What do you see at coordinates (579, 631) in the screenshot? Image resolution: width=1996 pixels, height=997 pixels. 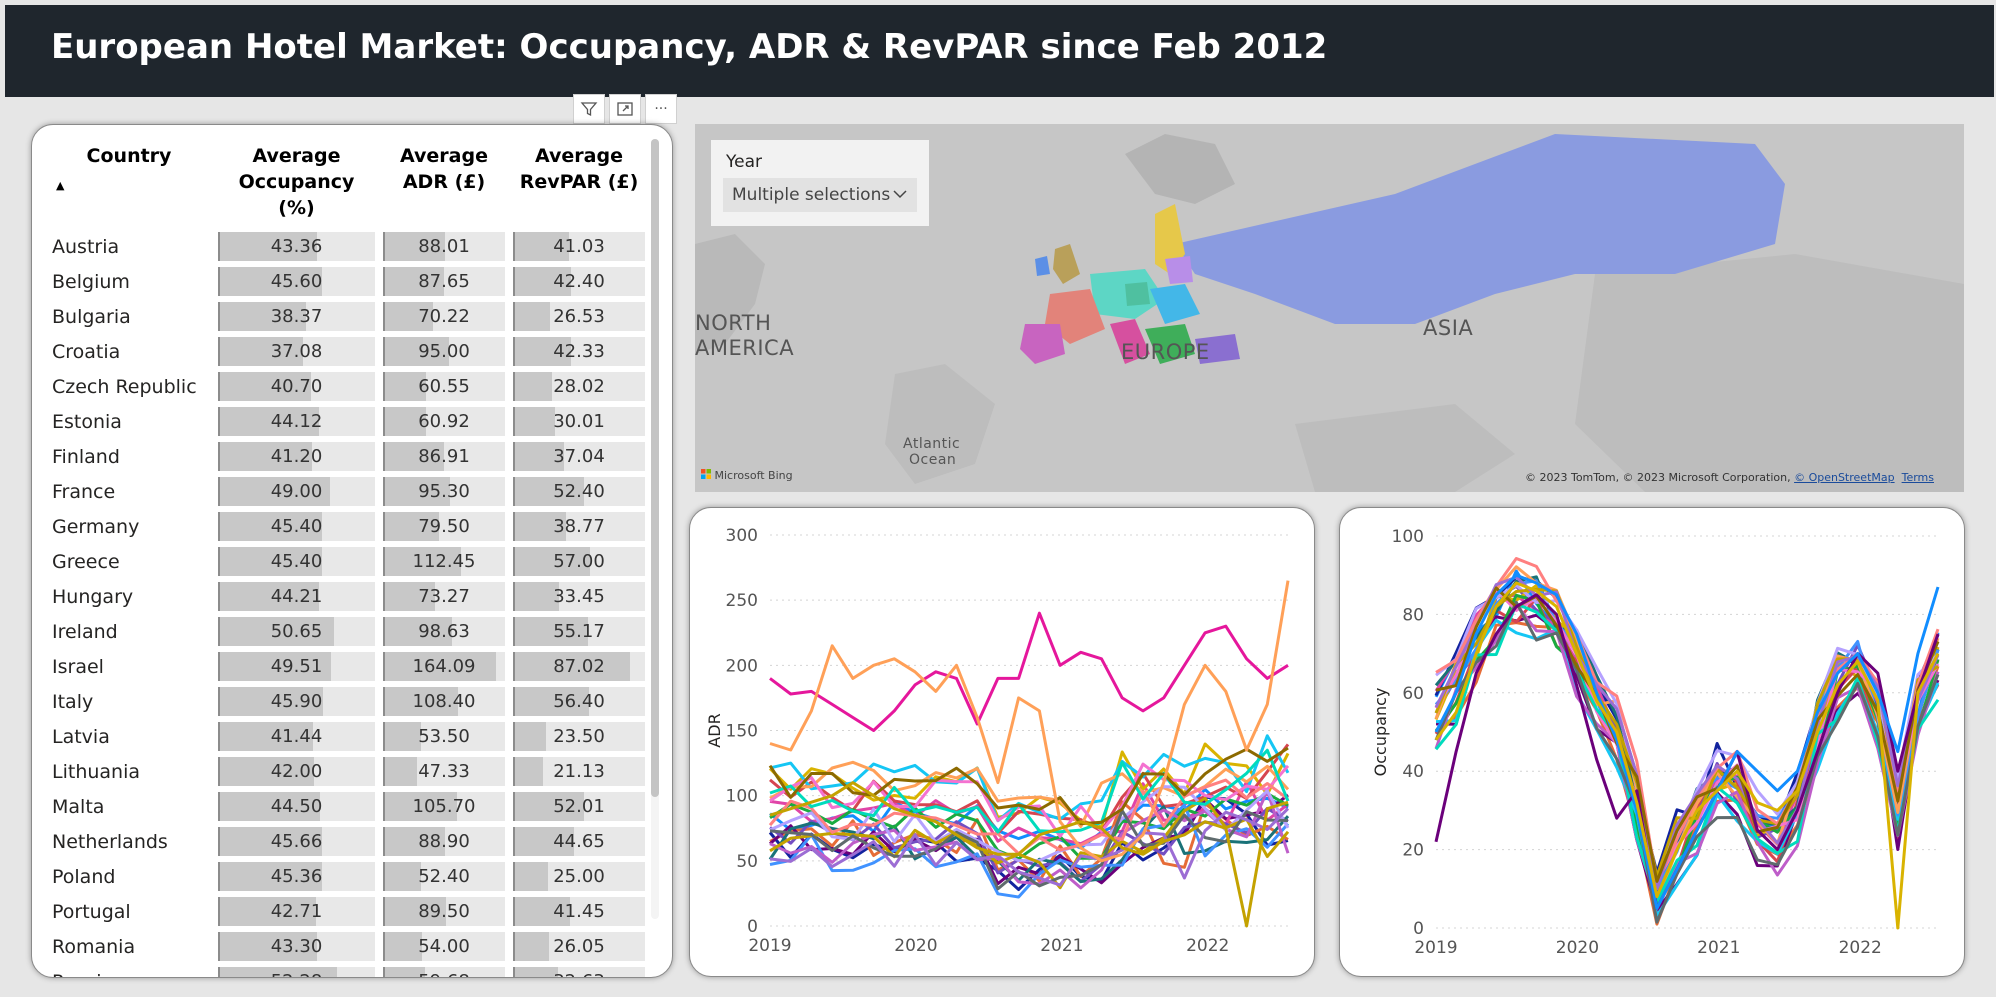 I see `cell-value: 55.17` at bounding box center [579, 631].